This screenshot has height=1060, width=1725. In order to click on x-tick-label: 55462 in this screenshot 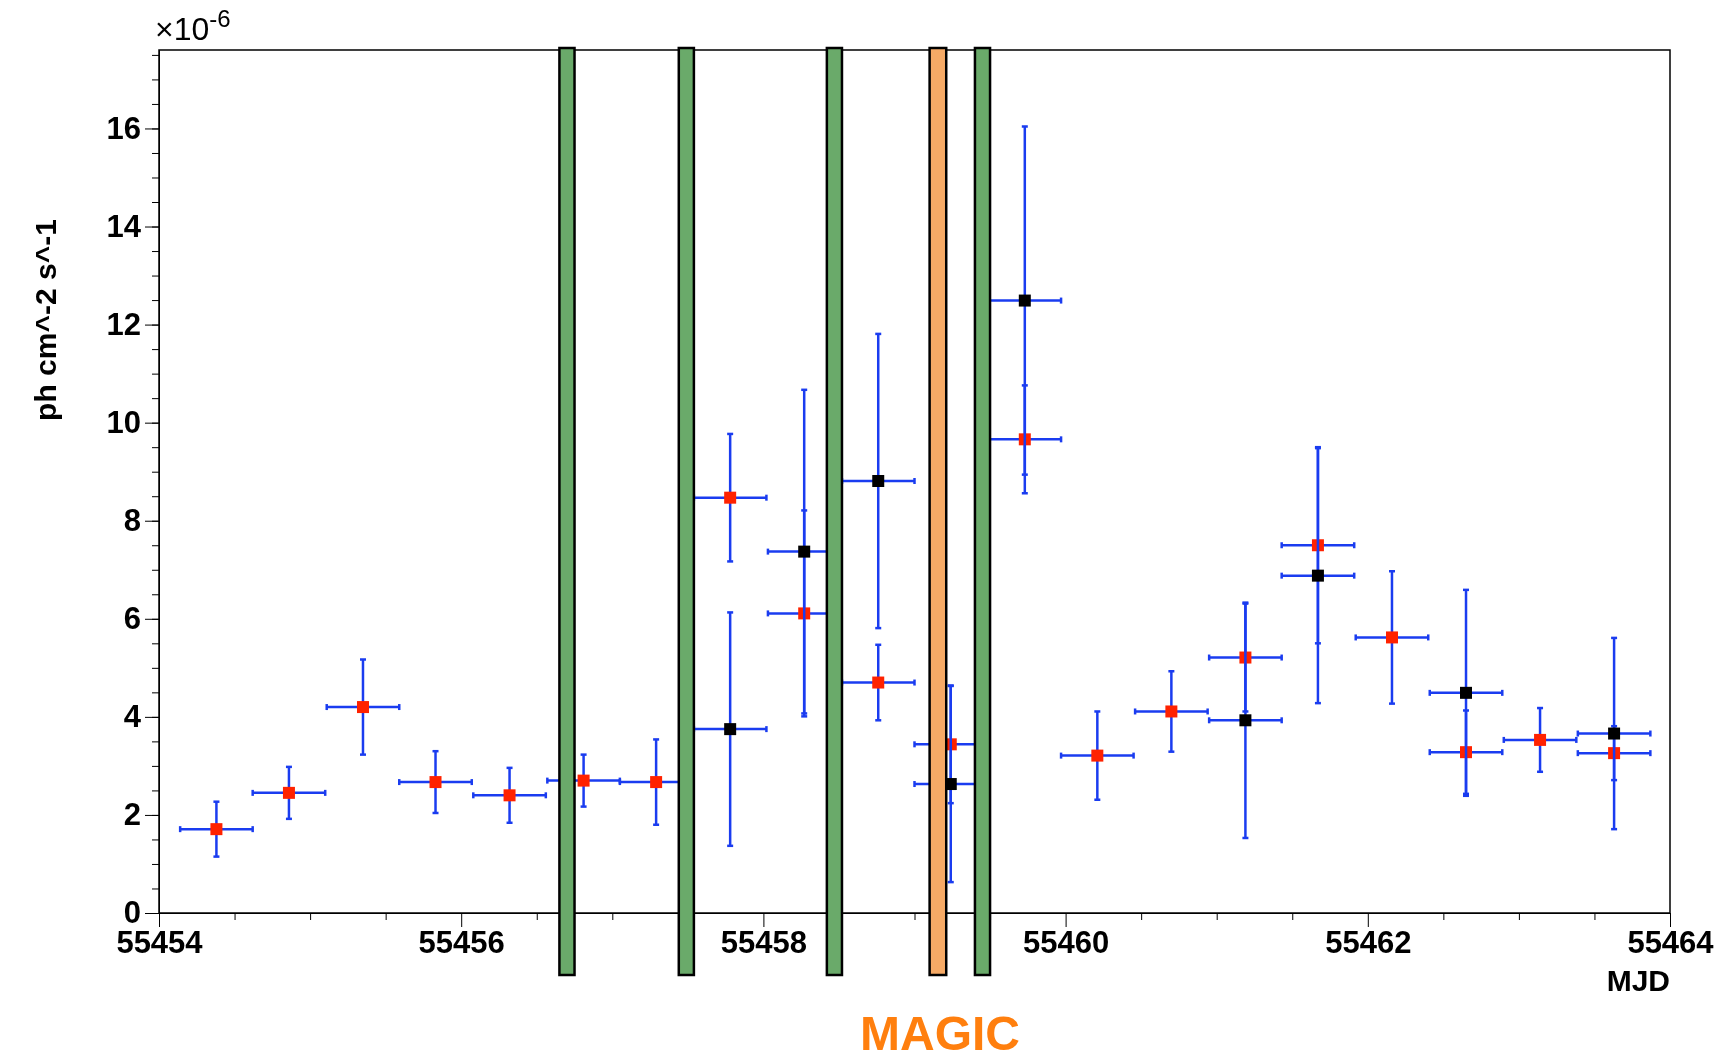, I will do `click(1368, 943)`.